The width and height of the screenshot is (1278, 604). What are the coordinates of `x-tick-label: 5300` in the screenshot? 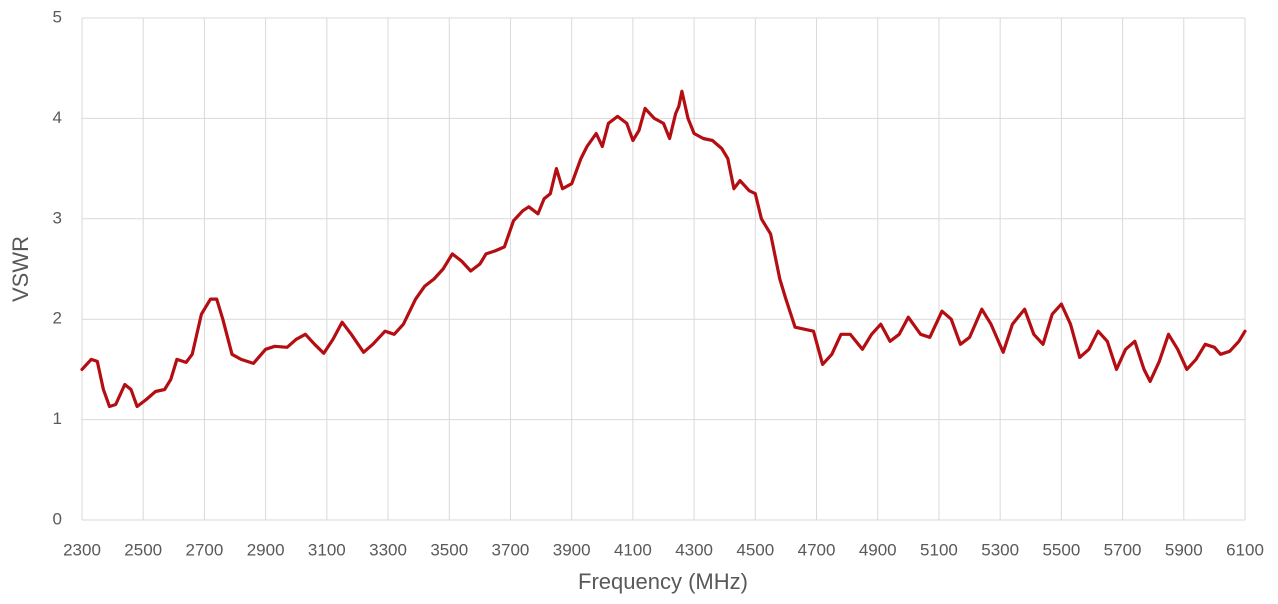 It's located at (1000, 549).